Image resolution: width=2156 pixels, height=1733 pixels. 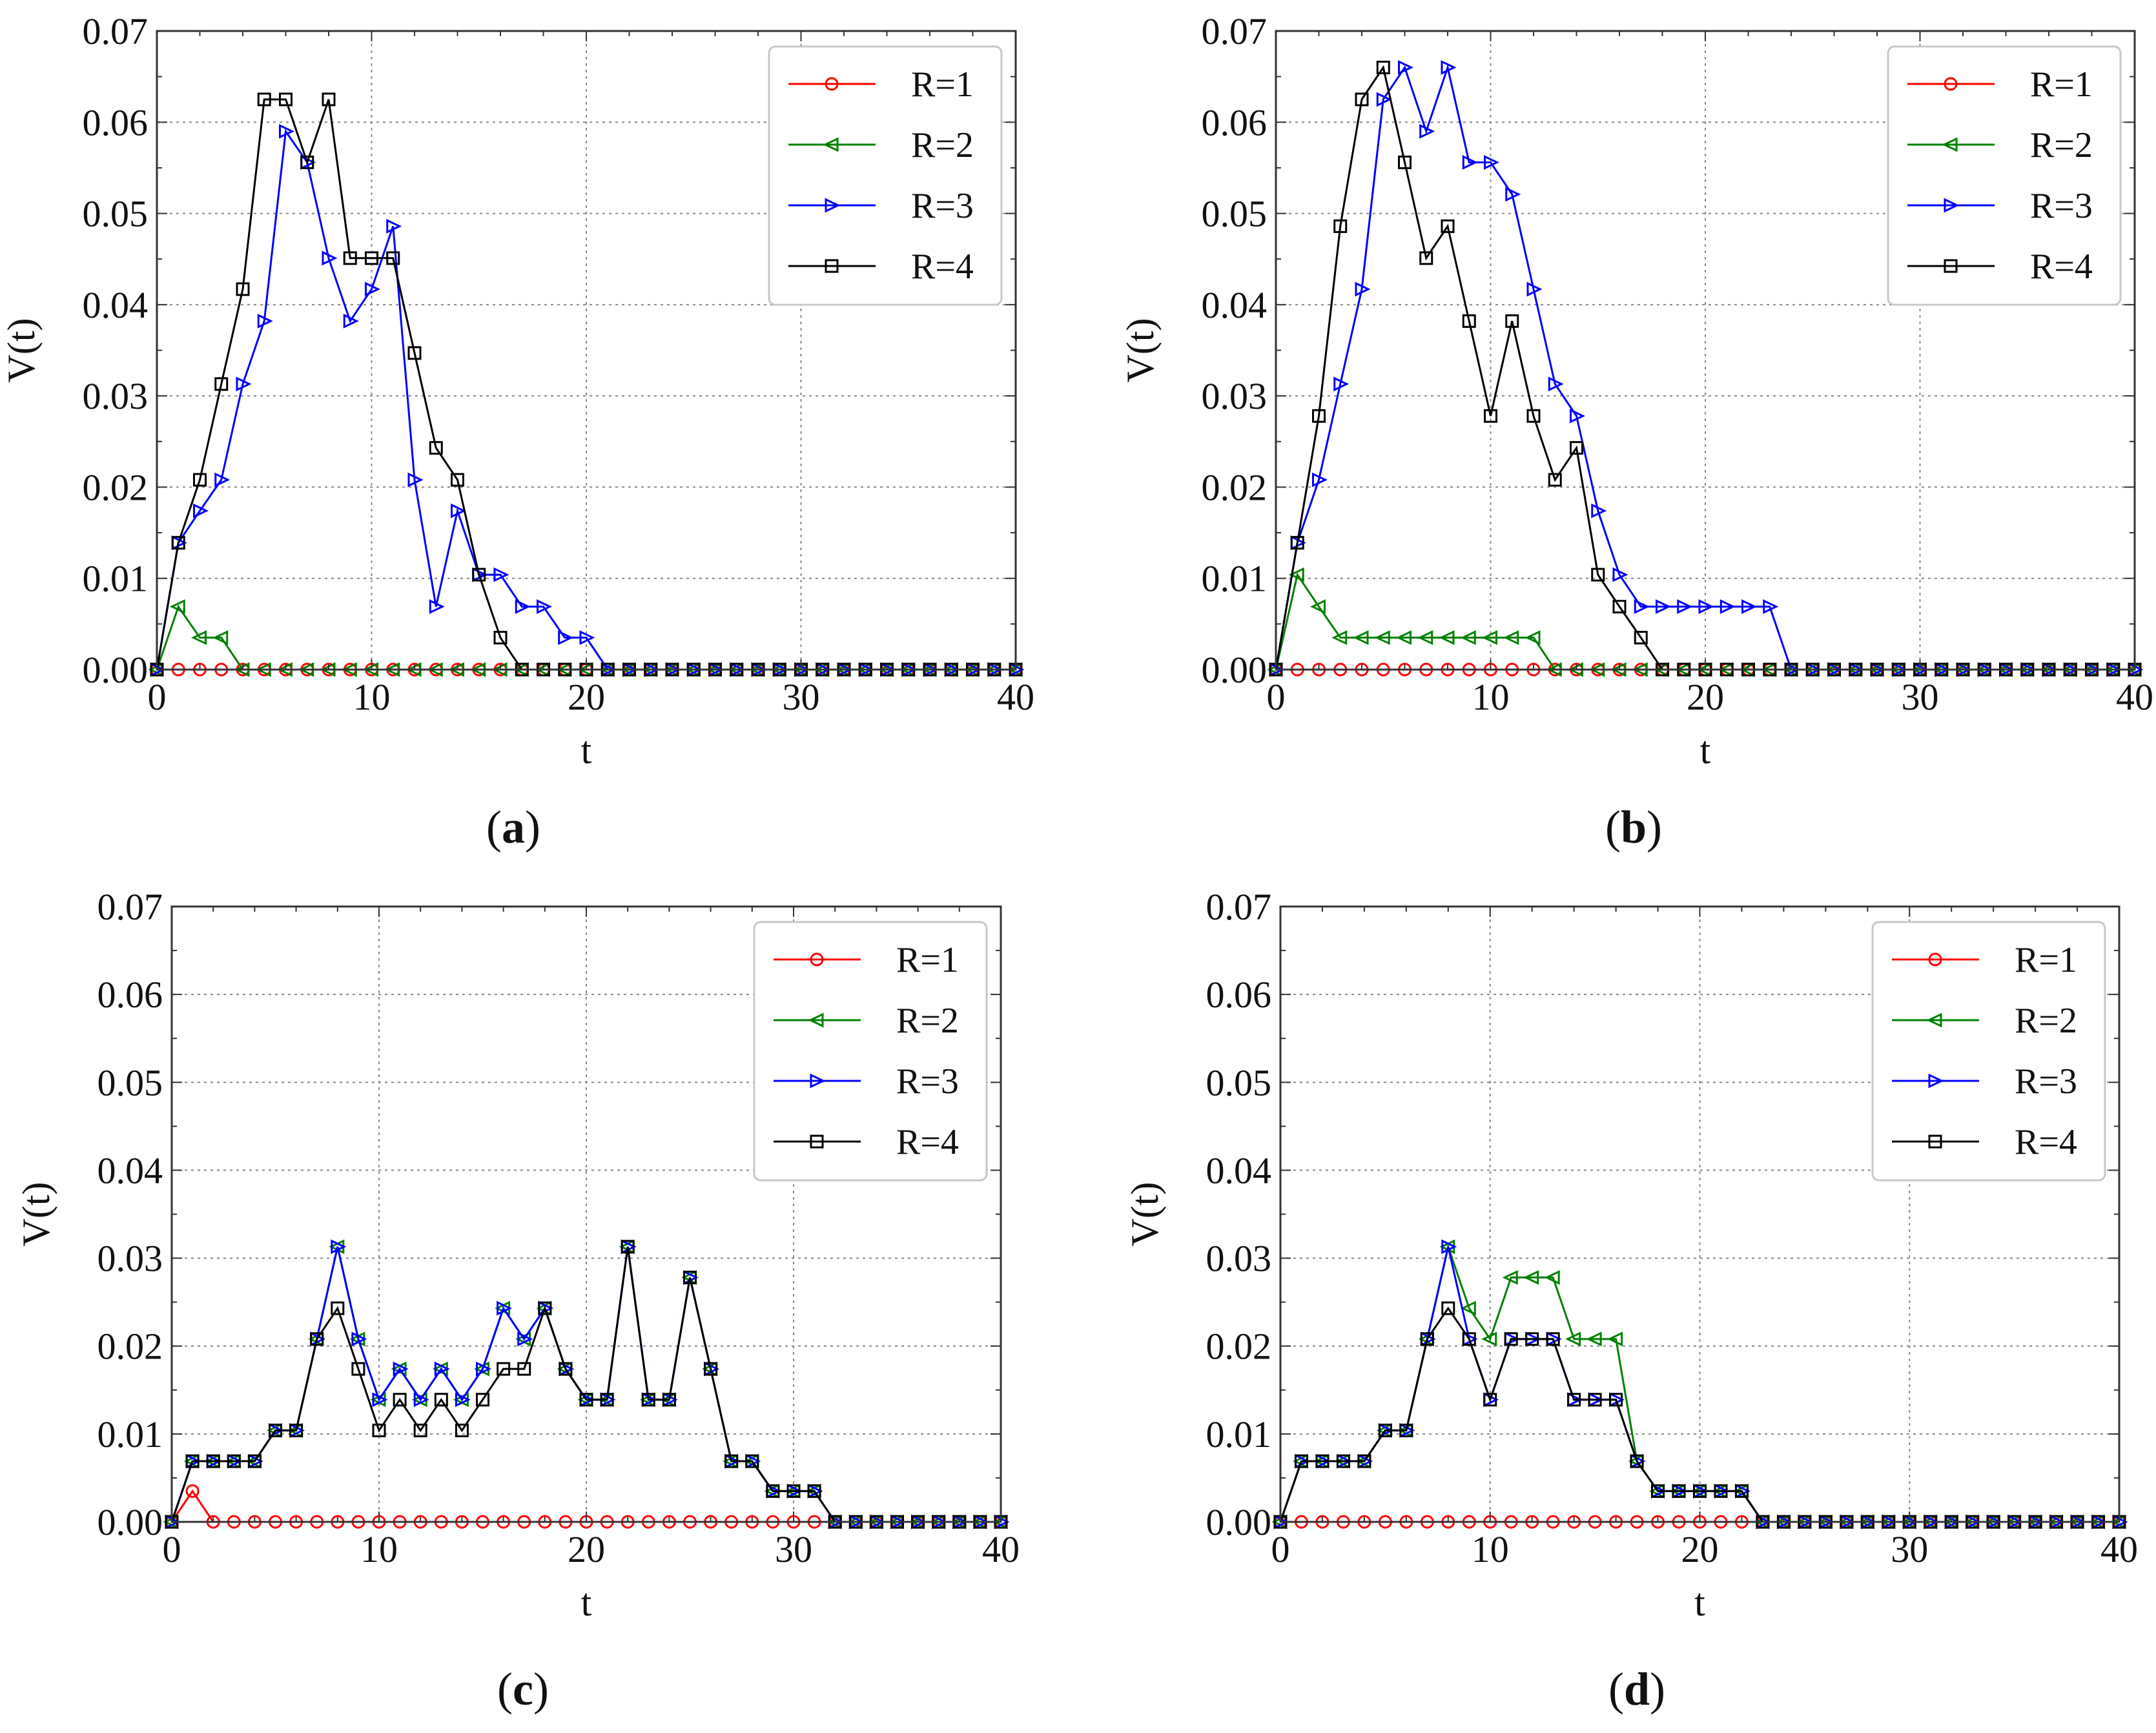 What do you see at coordinates (1705, 750) in the screenshot?
I see `x-axis-label: t` at bounding box center [1705, 750].